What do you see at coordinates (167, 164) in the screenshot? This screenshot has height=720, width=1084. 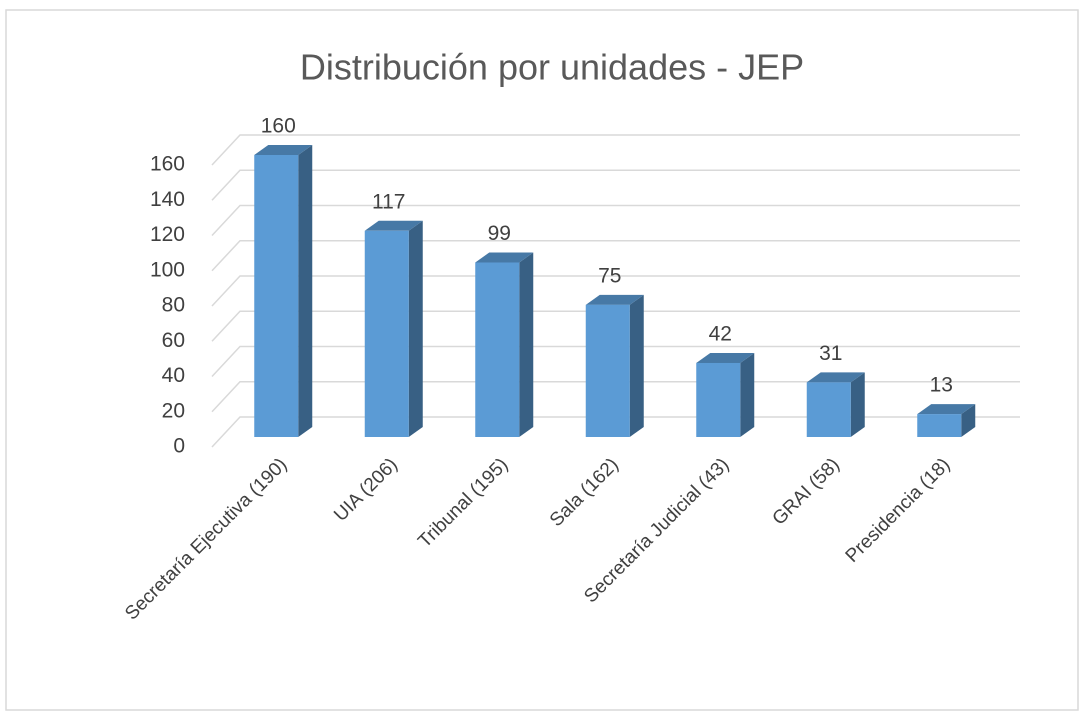 I see `y-tick-label: 160` at bounding box center [167, 164].